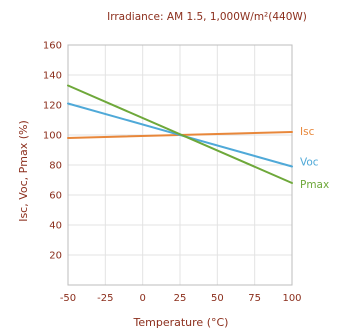 Image resolution: width=347 pixels, height=333 pixels. What do you see at coordinates (52, 151) in the screenshot?
I see `y-axis-ticks: 20 40 60 80 100 120 140 160` at bounding box center [52, 151].